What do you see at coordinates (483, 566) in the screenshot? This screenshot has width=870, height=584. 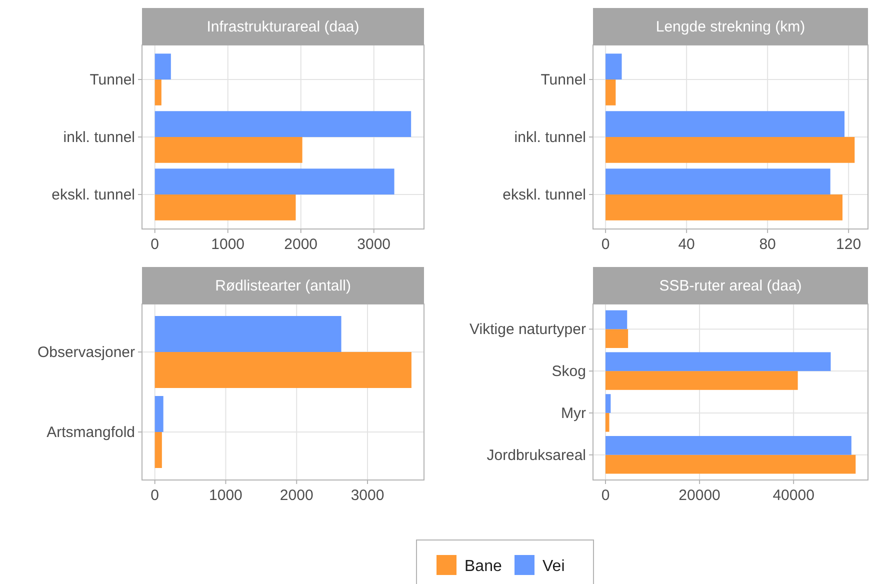 I see `legend-label: Bane` at bounding box center [483, 566].